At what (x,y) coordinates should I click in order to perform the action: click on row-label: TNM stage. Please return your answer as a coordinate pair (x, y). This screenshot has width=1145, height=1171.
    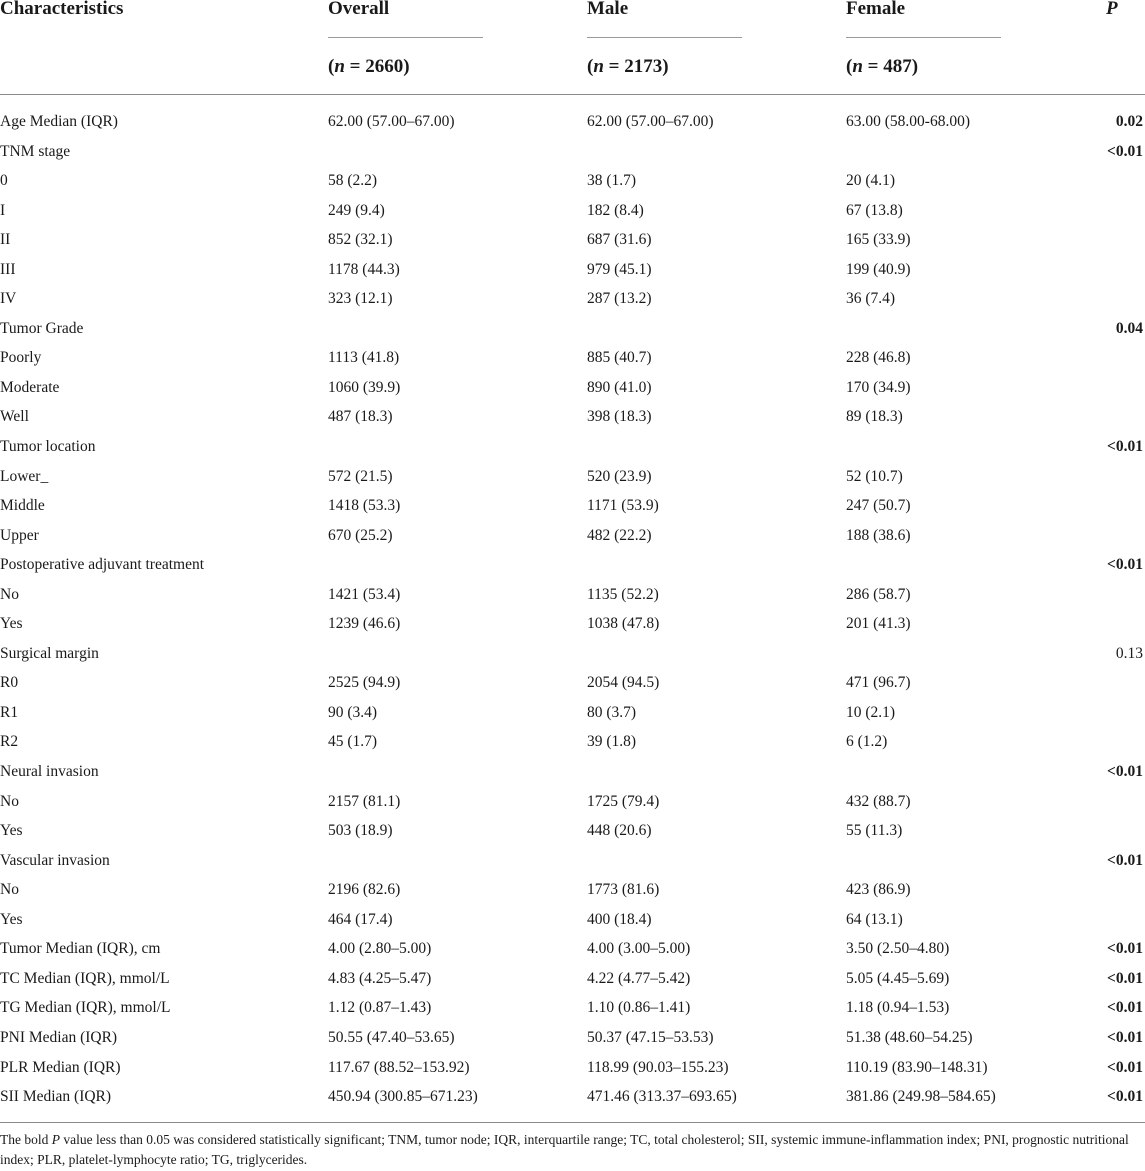
    Looking at the image, I should click on (35, 151).